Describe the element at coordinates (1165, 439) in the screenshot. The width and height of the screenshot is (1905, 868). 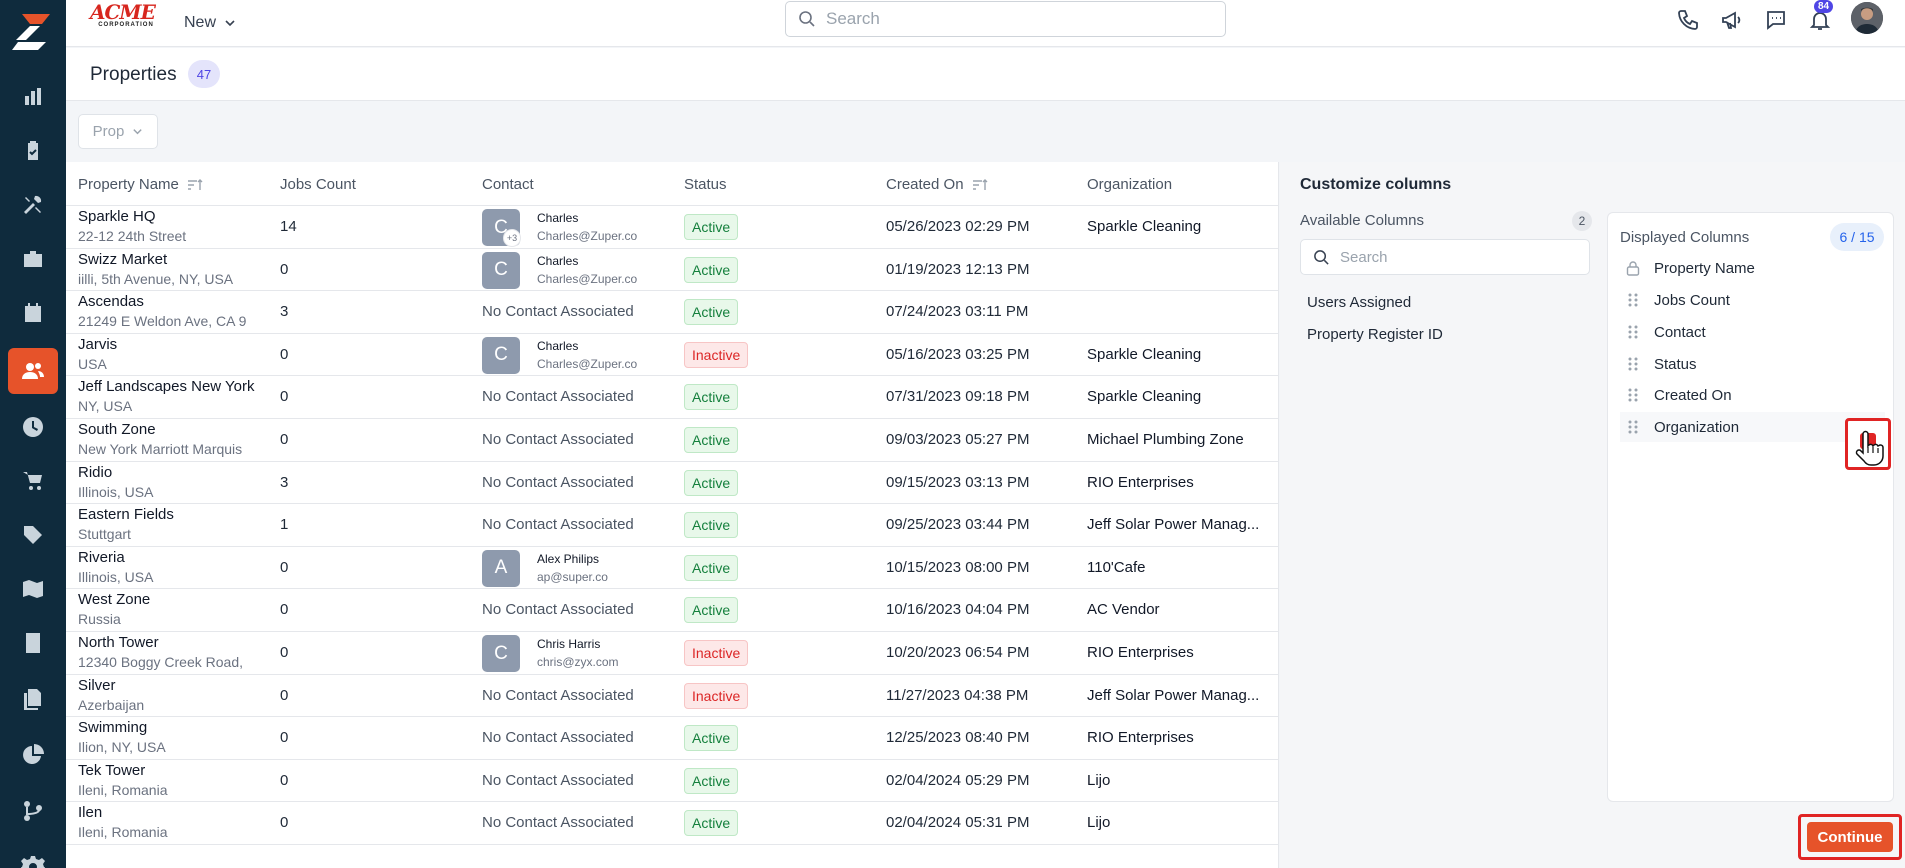
I see `organization: Michael Plumbing Zone` at that location.